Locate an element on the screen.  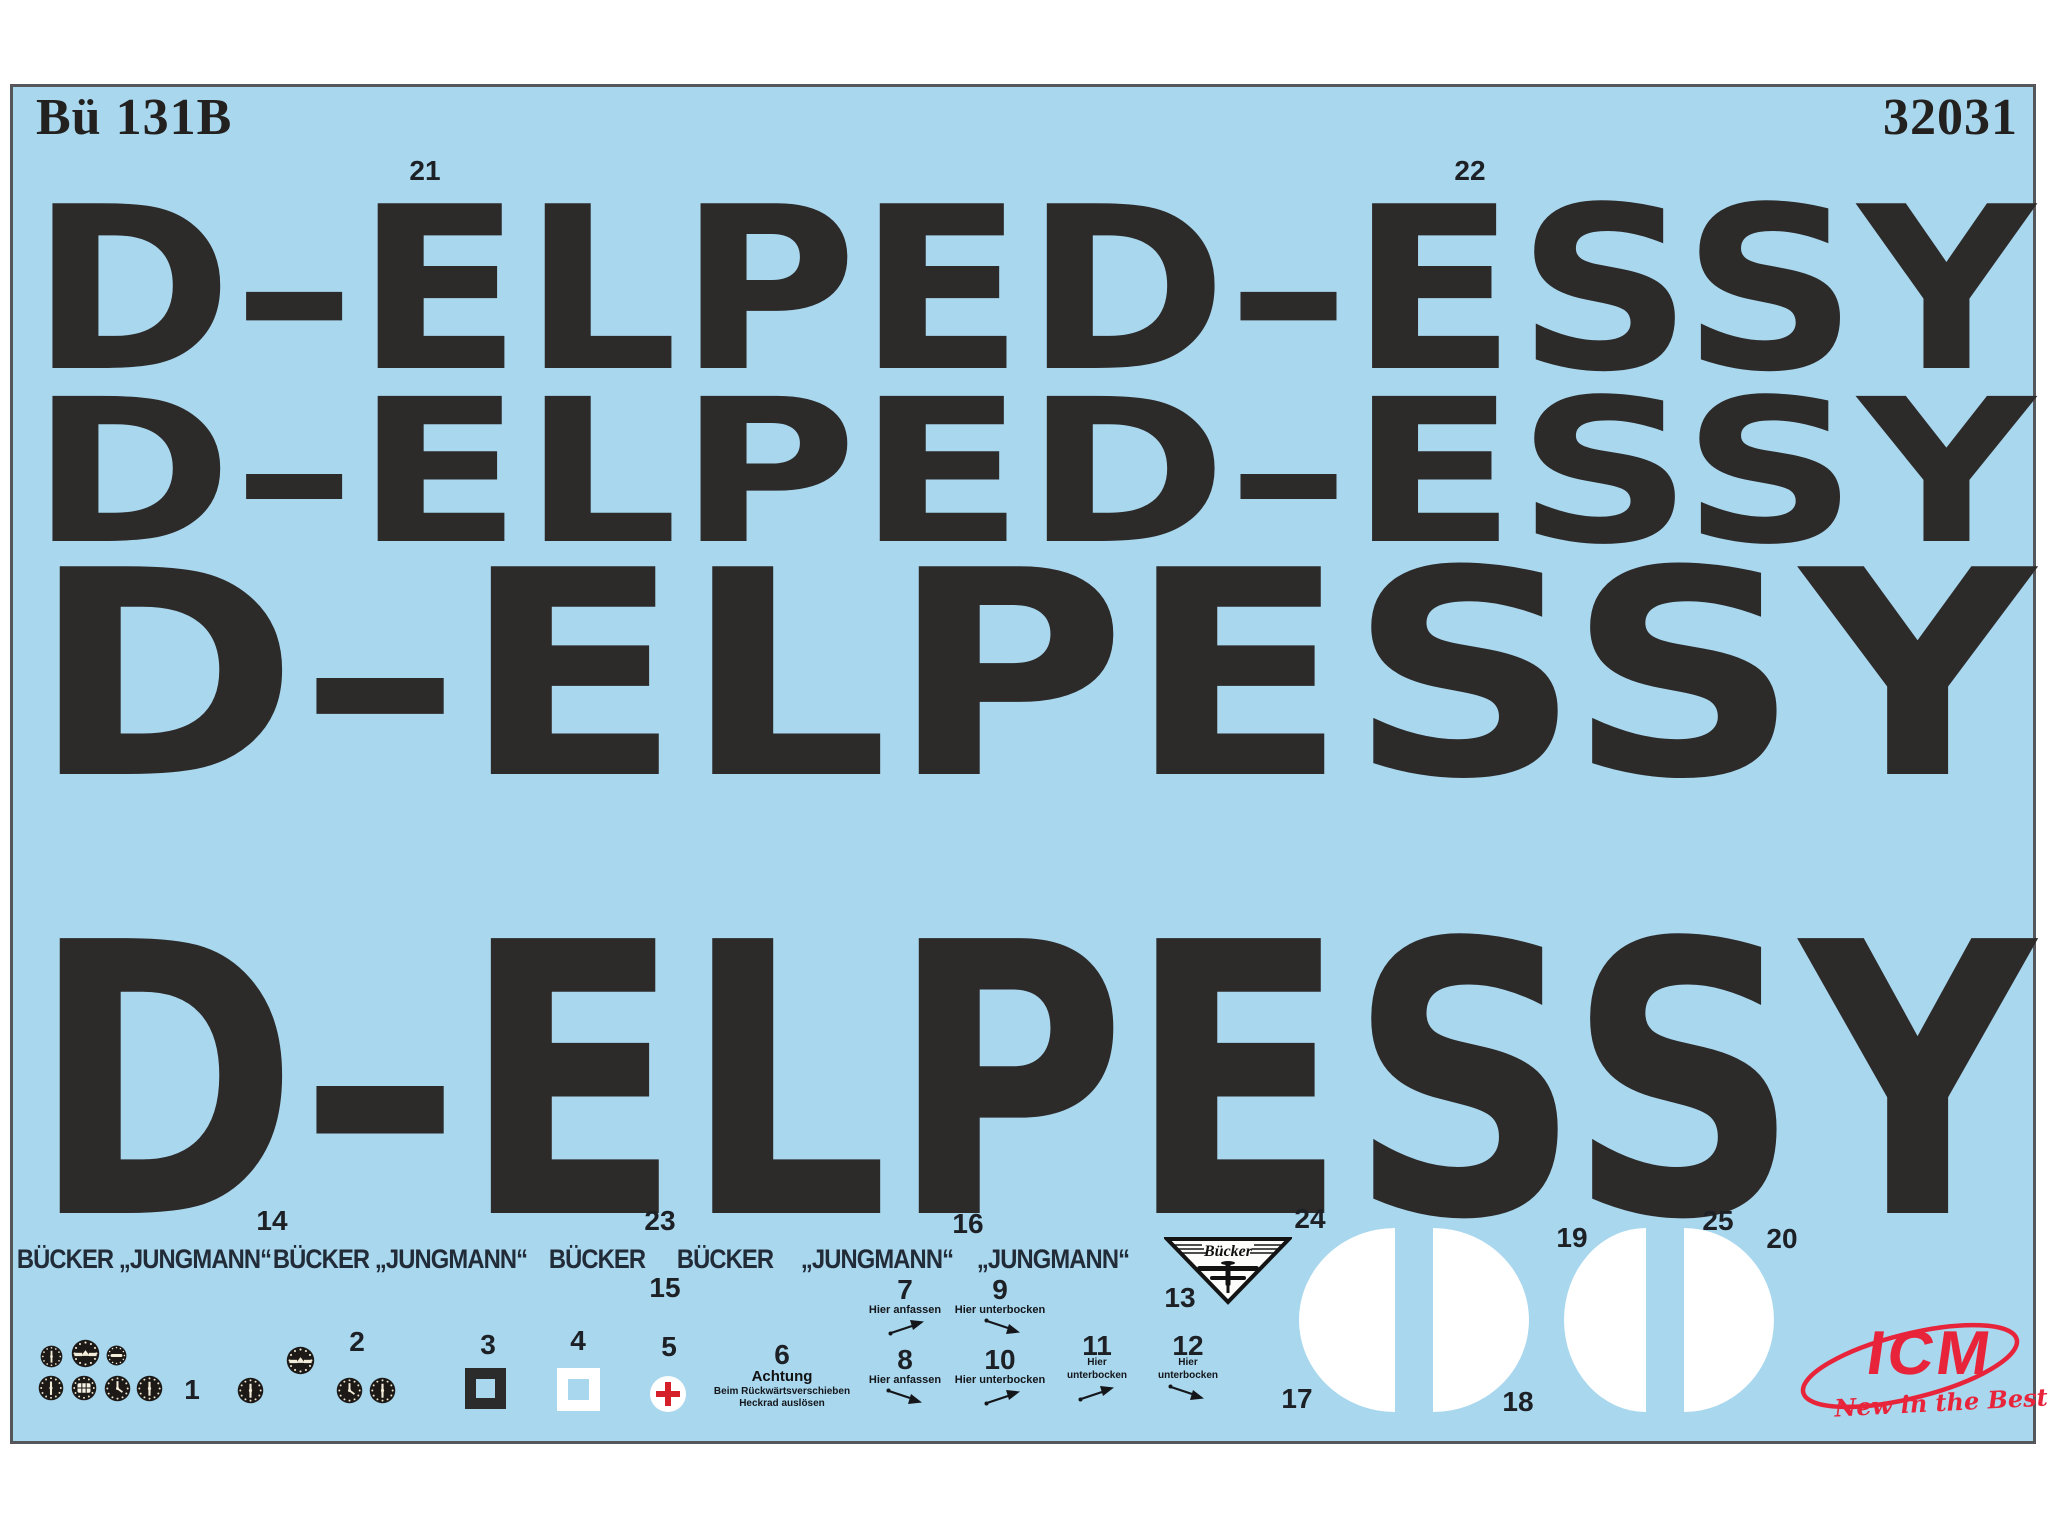
instrument-bar-gauge-icon is located at coordinates (116, 1355).